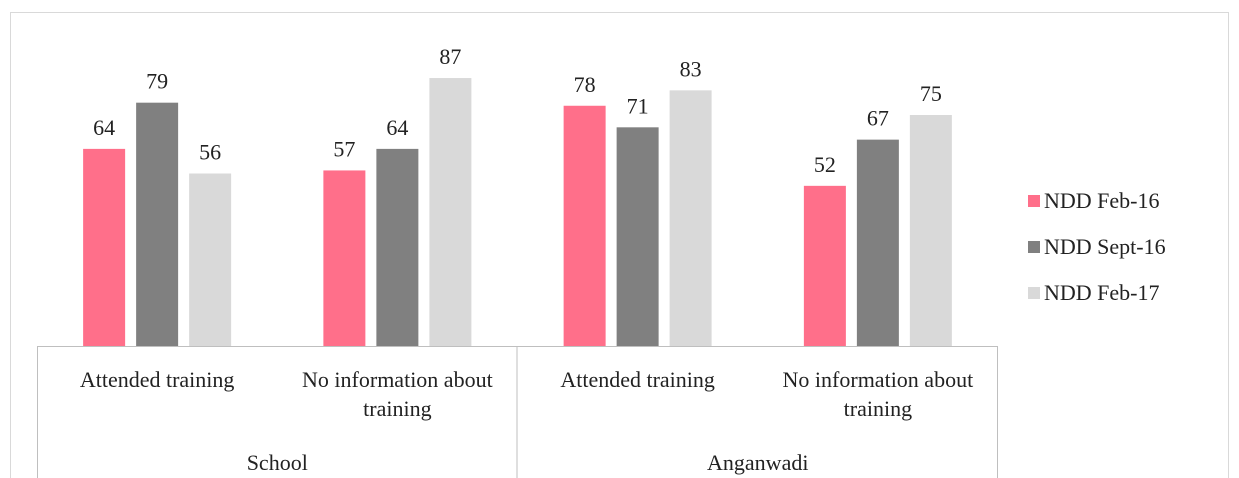  What do you see at coordinates (157, 81) in the screenshot?
I see `data-label: 79` at bounding box center [157, 81].